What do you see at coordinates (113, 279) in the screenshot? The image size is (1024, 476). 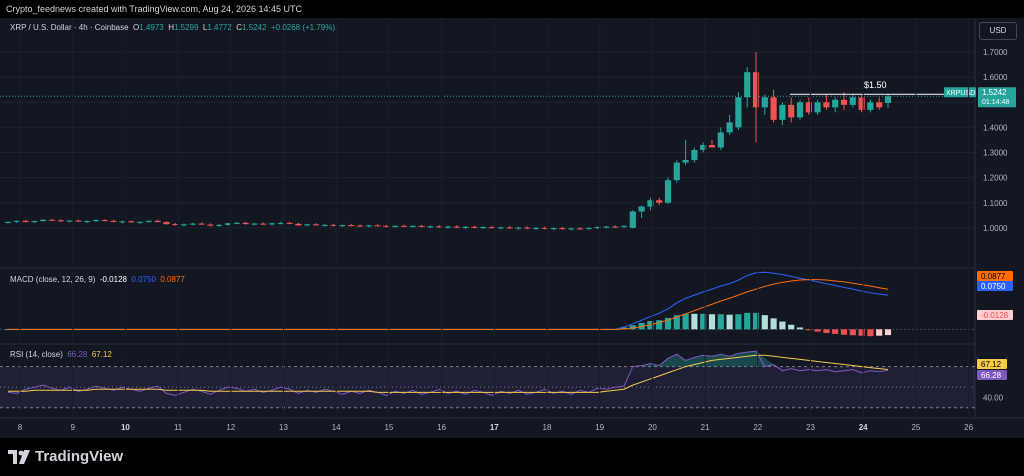 I see `macd-hist-value: -0.0128` at bounding box center [113, 279].